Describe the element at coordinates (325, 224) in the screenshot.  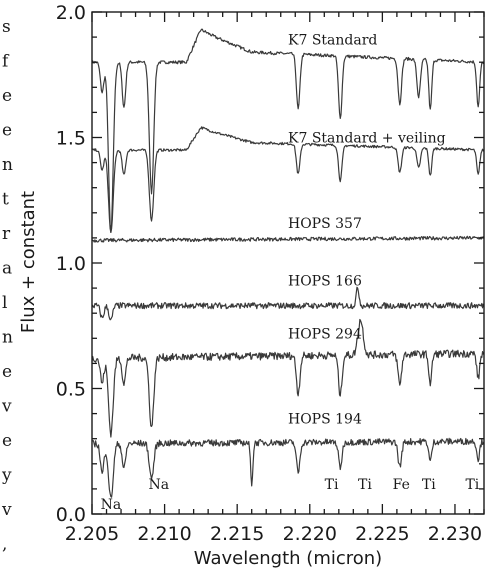
I see `series-label: HOPS 357` at that location.